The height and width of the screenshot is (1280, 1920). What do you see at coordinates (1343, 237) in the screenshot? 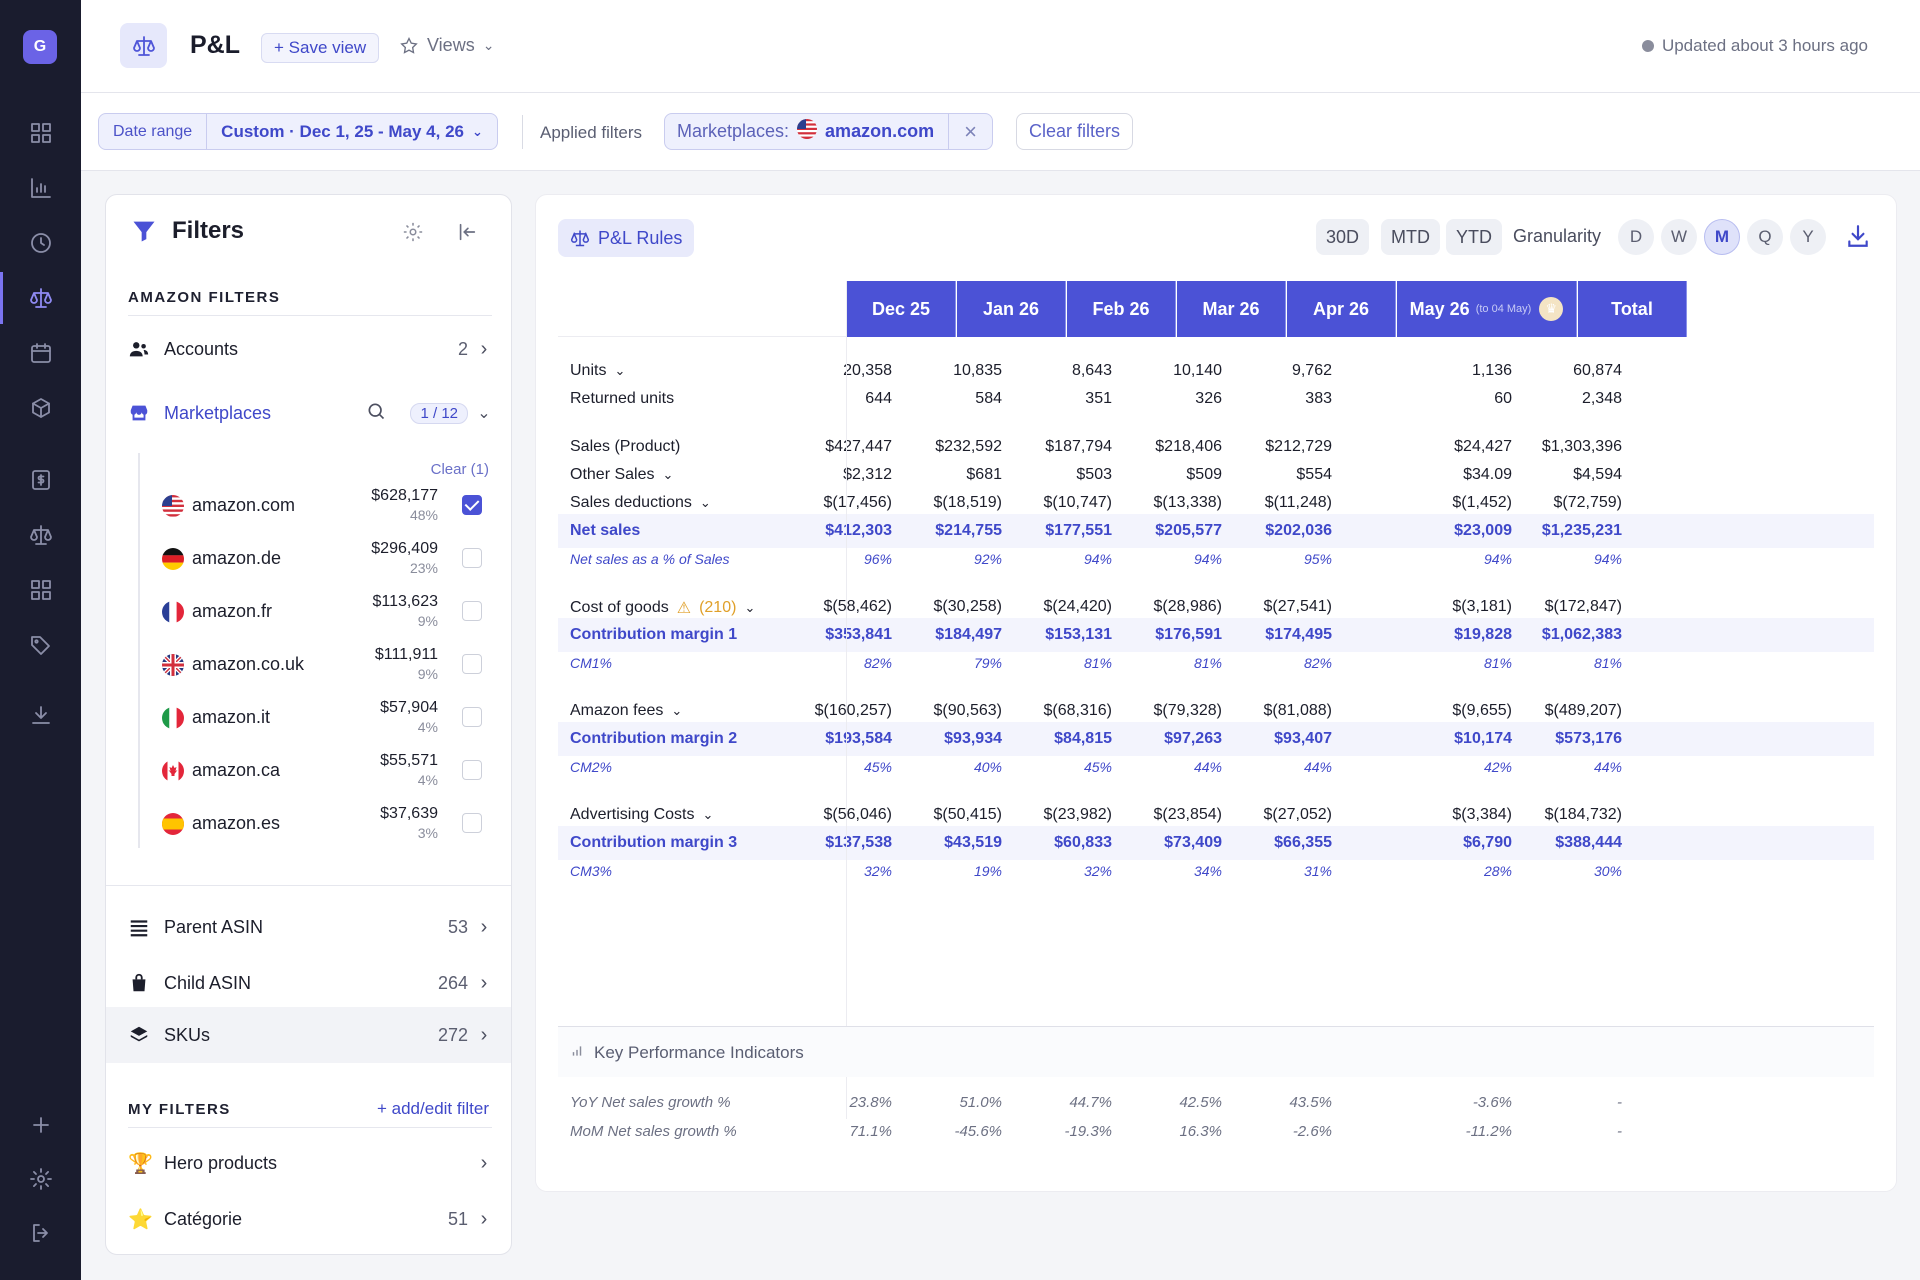
I see `range-30d-button: 30D` at bounding box center [1343, 237].